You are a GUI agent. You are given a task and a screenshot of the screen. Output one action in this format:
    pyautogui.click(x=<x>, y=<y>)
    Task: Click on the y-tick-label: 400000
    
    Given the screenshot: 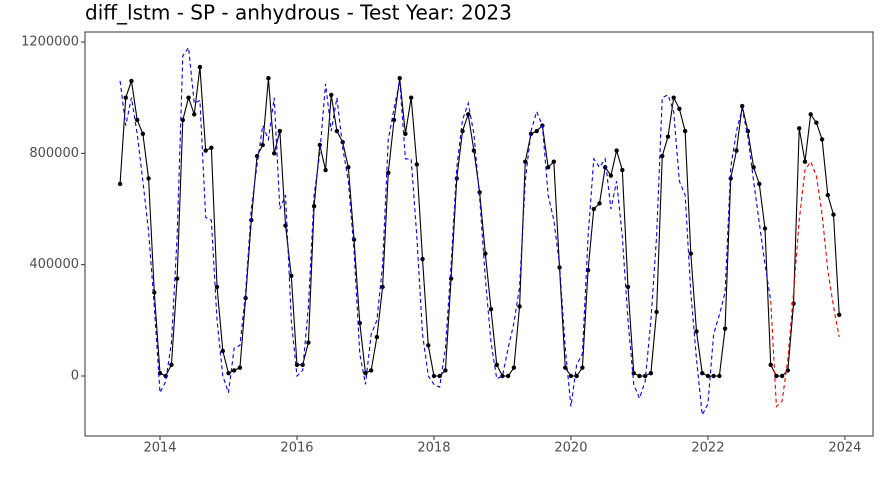 What is the action you would take?
    pyautogui.click(x=54, y=264)
    